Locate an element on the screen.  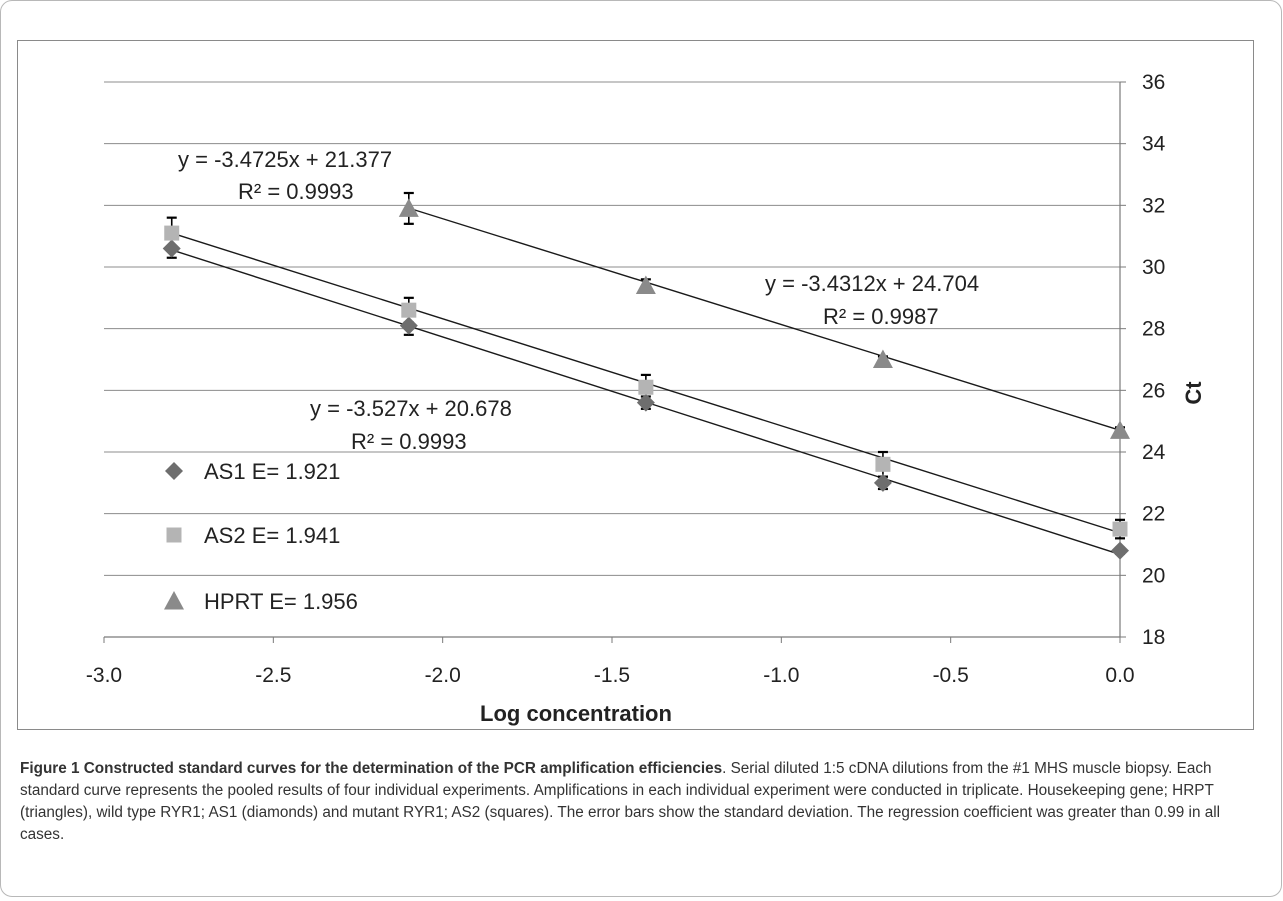
y-axis-title: Ct is located at coordinates (1193, 393).